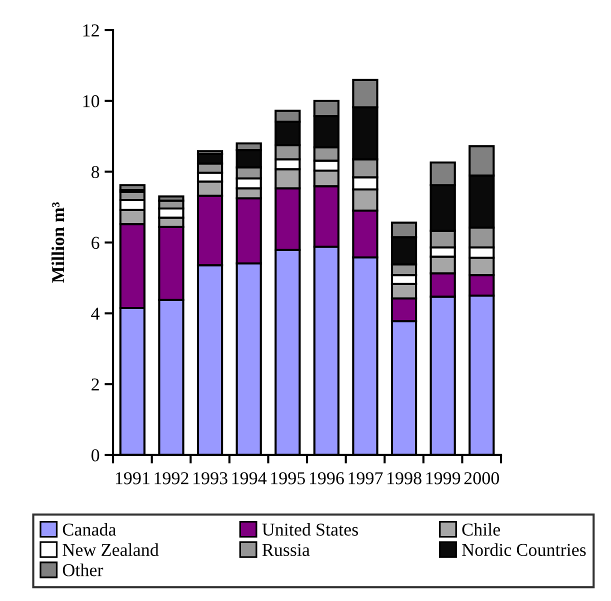 Image resolution: width=611 pixels, height=601 pixels. What do you see at coordinates (58, 242) in the screenshot?
I see `y-axis-title: Million m³` at bounding box center [58, 242].